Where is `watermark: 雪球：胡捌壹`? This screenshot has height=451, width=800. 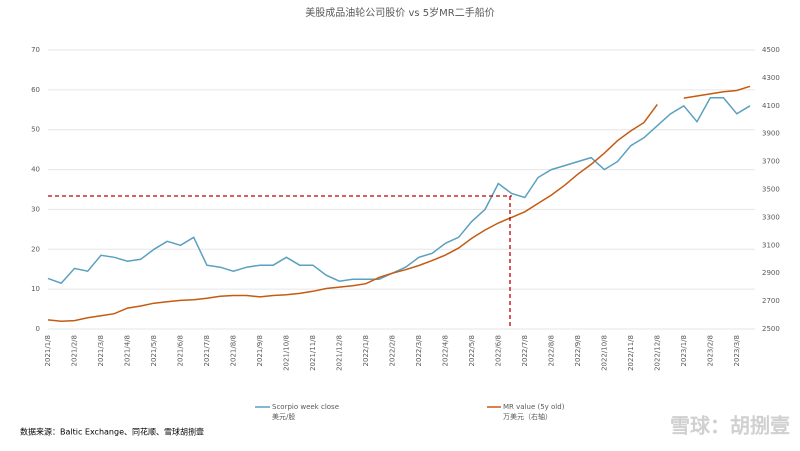
watermark: 雪球：胡捌壹 is located at coordinates (730, 426).